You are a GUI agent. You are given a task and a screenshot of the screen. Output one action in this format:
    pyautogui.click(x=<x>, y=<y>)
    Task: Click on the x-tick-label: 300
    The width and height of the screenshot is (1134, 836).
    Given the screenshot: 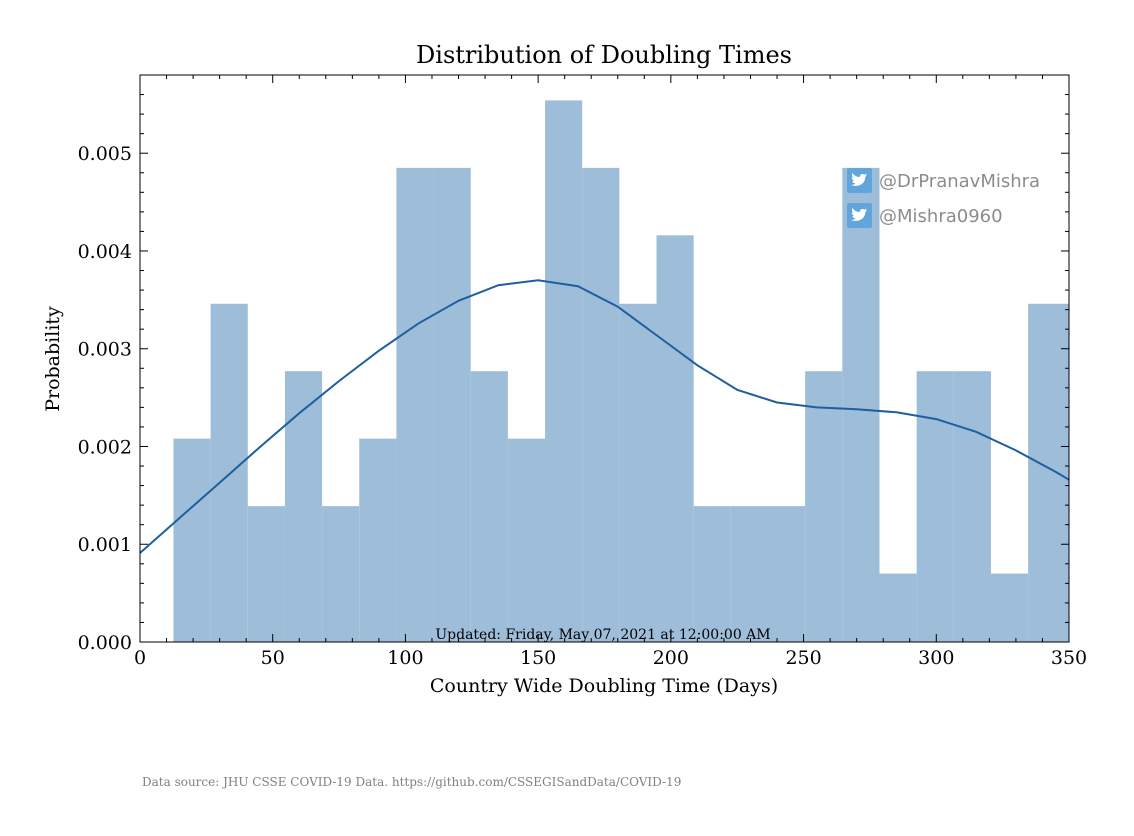 What is the action you would take?
    pyautogui.click(x=936, y=658)
    